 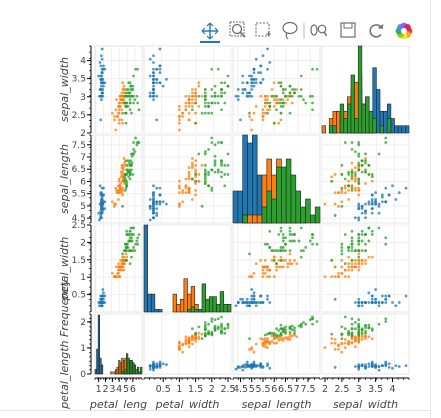 What do you see at coordinates (99, 389) in the screenshot?
I see `x-tick-label: 1` at bounding box center [99, 389].